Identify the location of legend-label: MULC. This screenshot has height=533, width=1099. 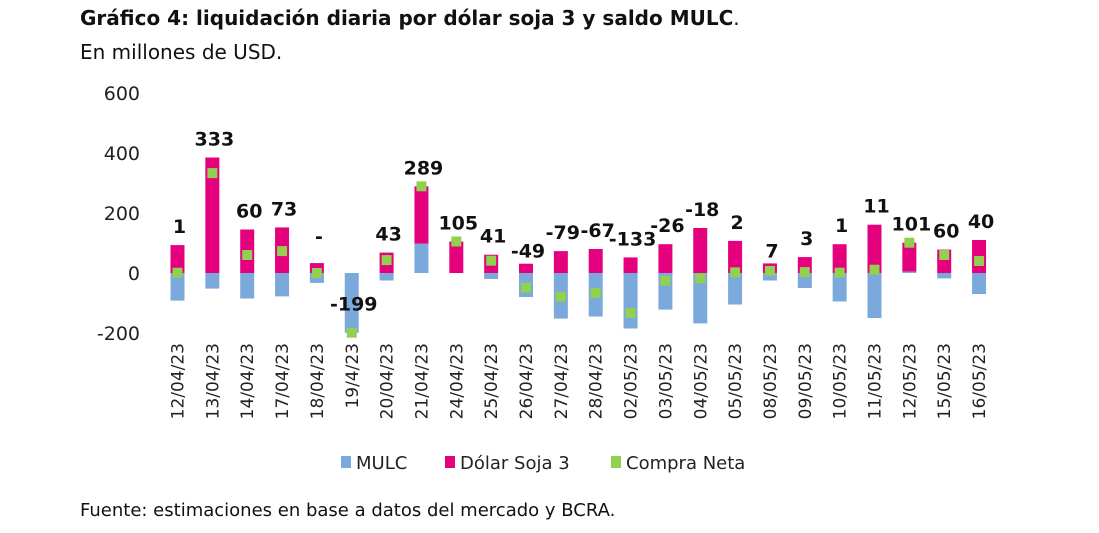
(381, 463).